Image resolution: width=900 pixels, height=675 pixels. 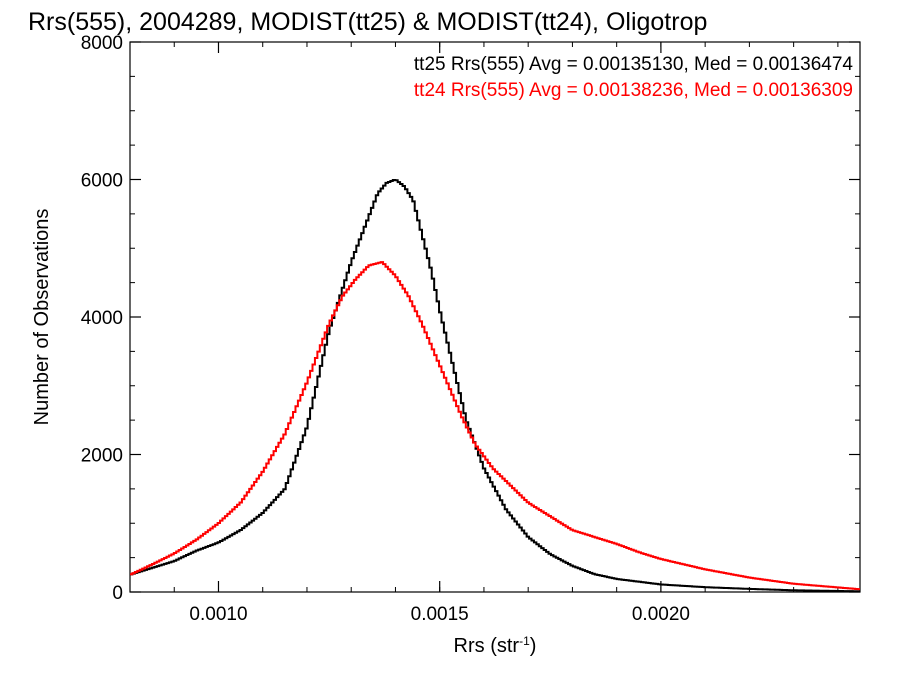 What do you see at coordinates (218, 614) in the screenshot?
I see `x-tick-label: 0.0010` at bounding box center [218, 614].